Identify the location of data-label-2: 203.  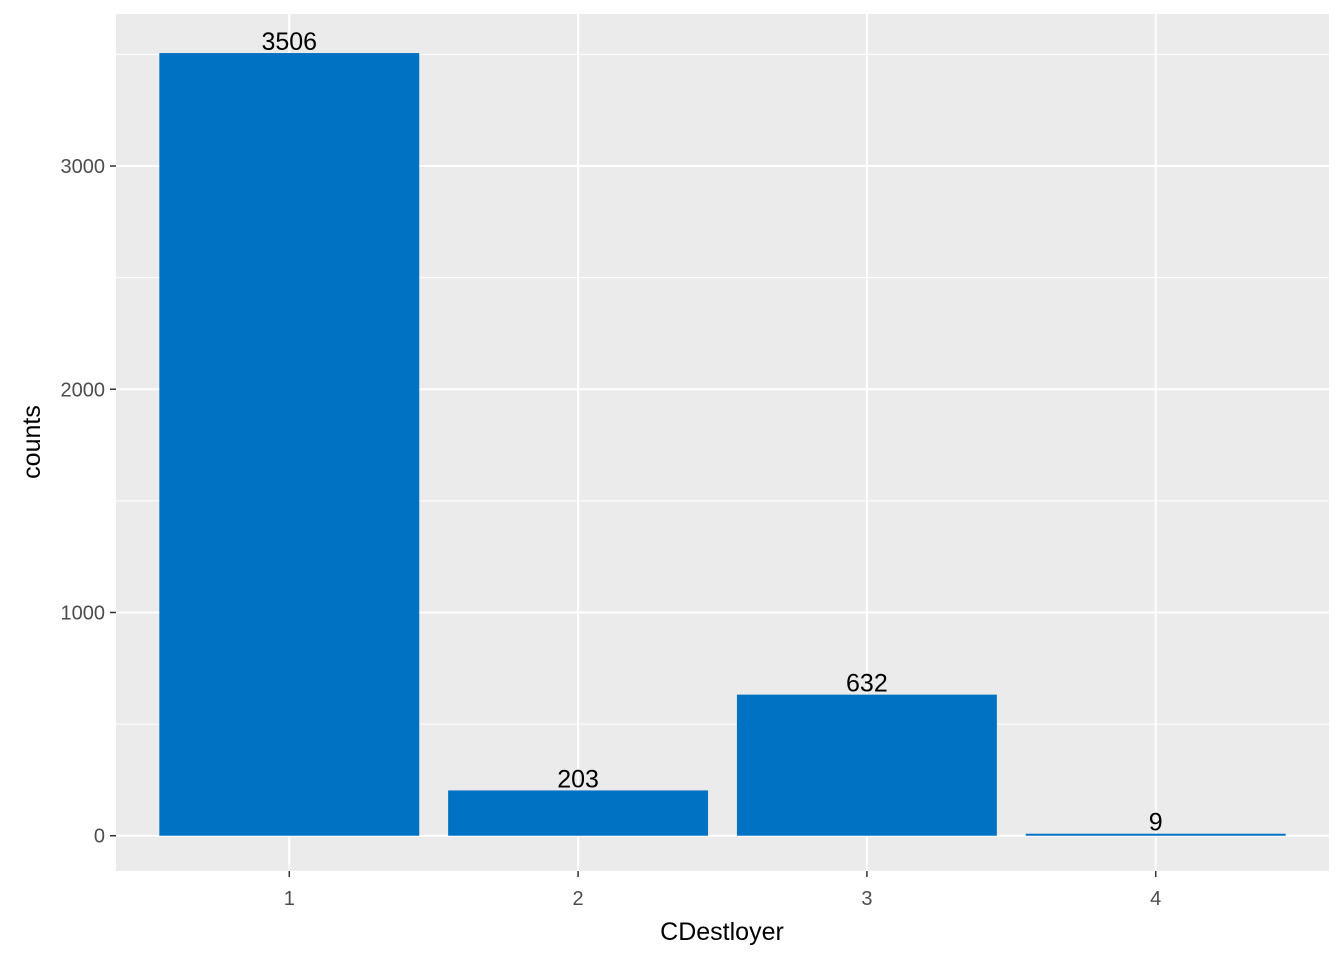
(578, 779).